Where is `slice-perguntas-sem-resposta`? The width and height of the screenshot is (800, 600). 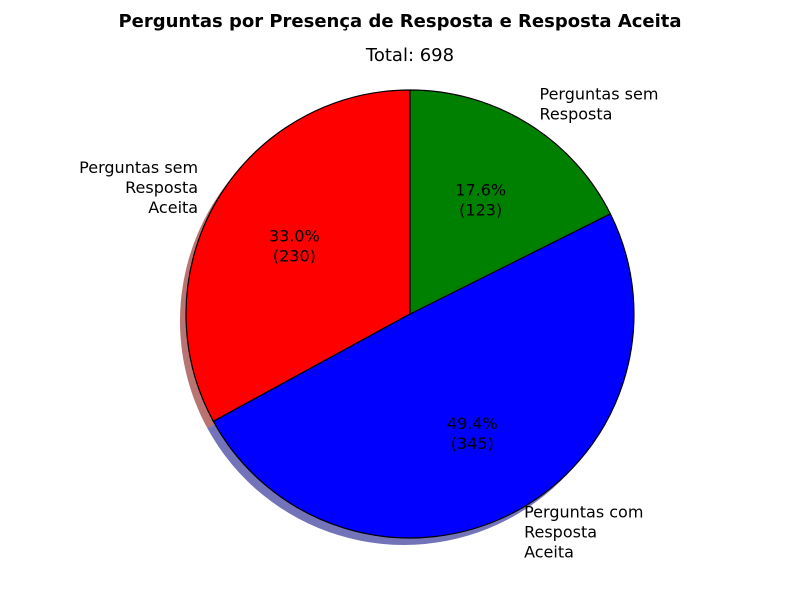
slice-perguntas-sem-resposta is located at coordinates (510, 202).